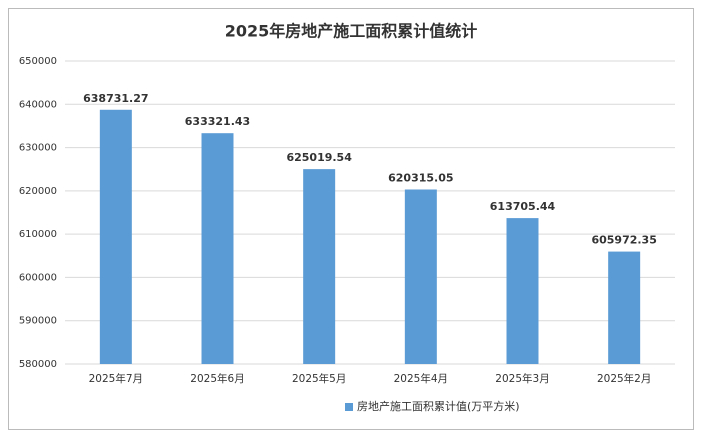 This screenshot has height=441, width=702. I want to click on value-label: 620315.05, so click(420, 177).